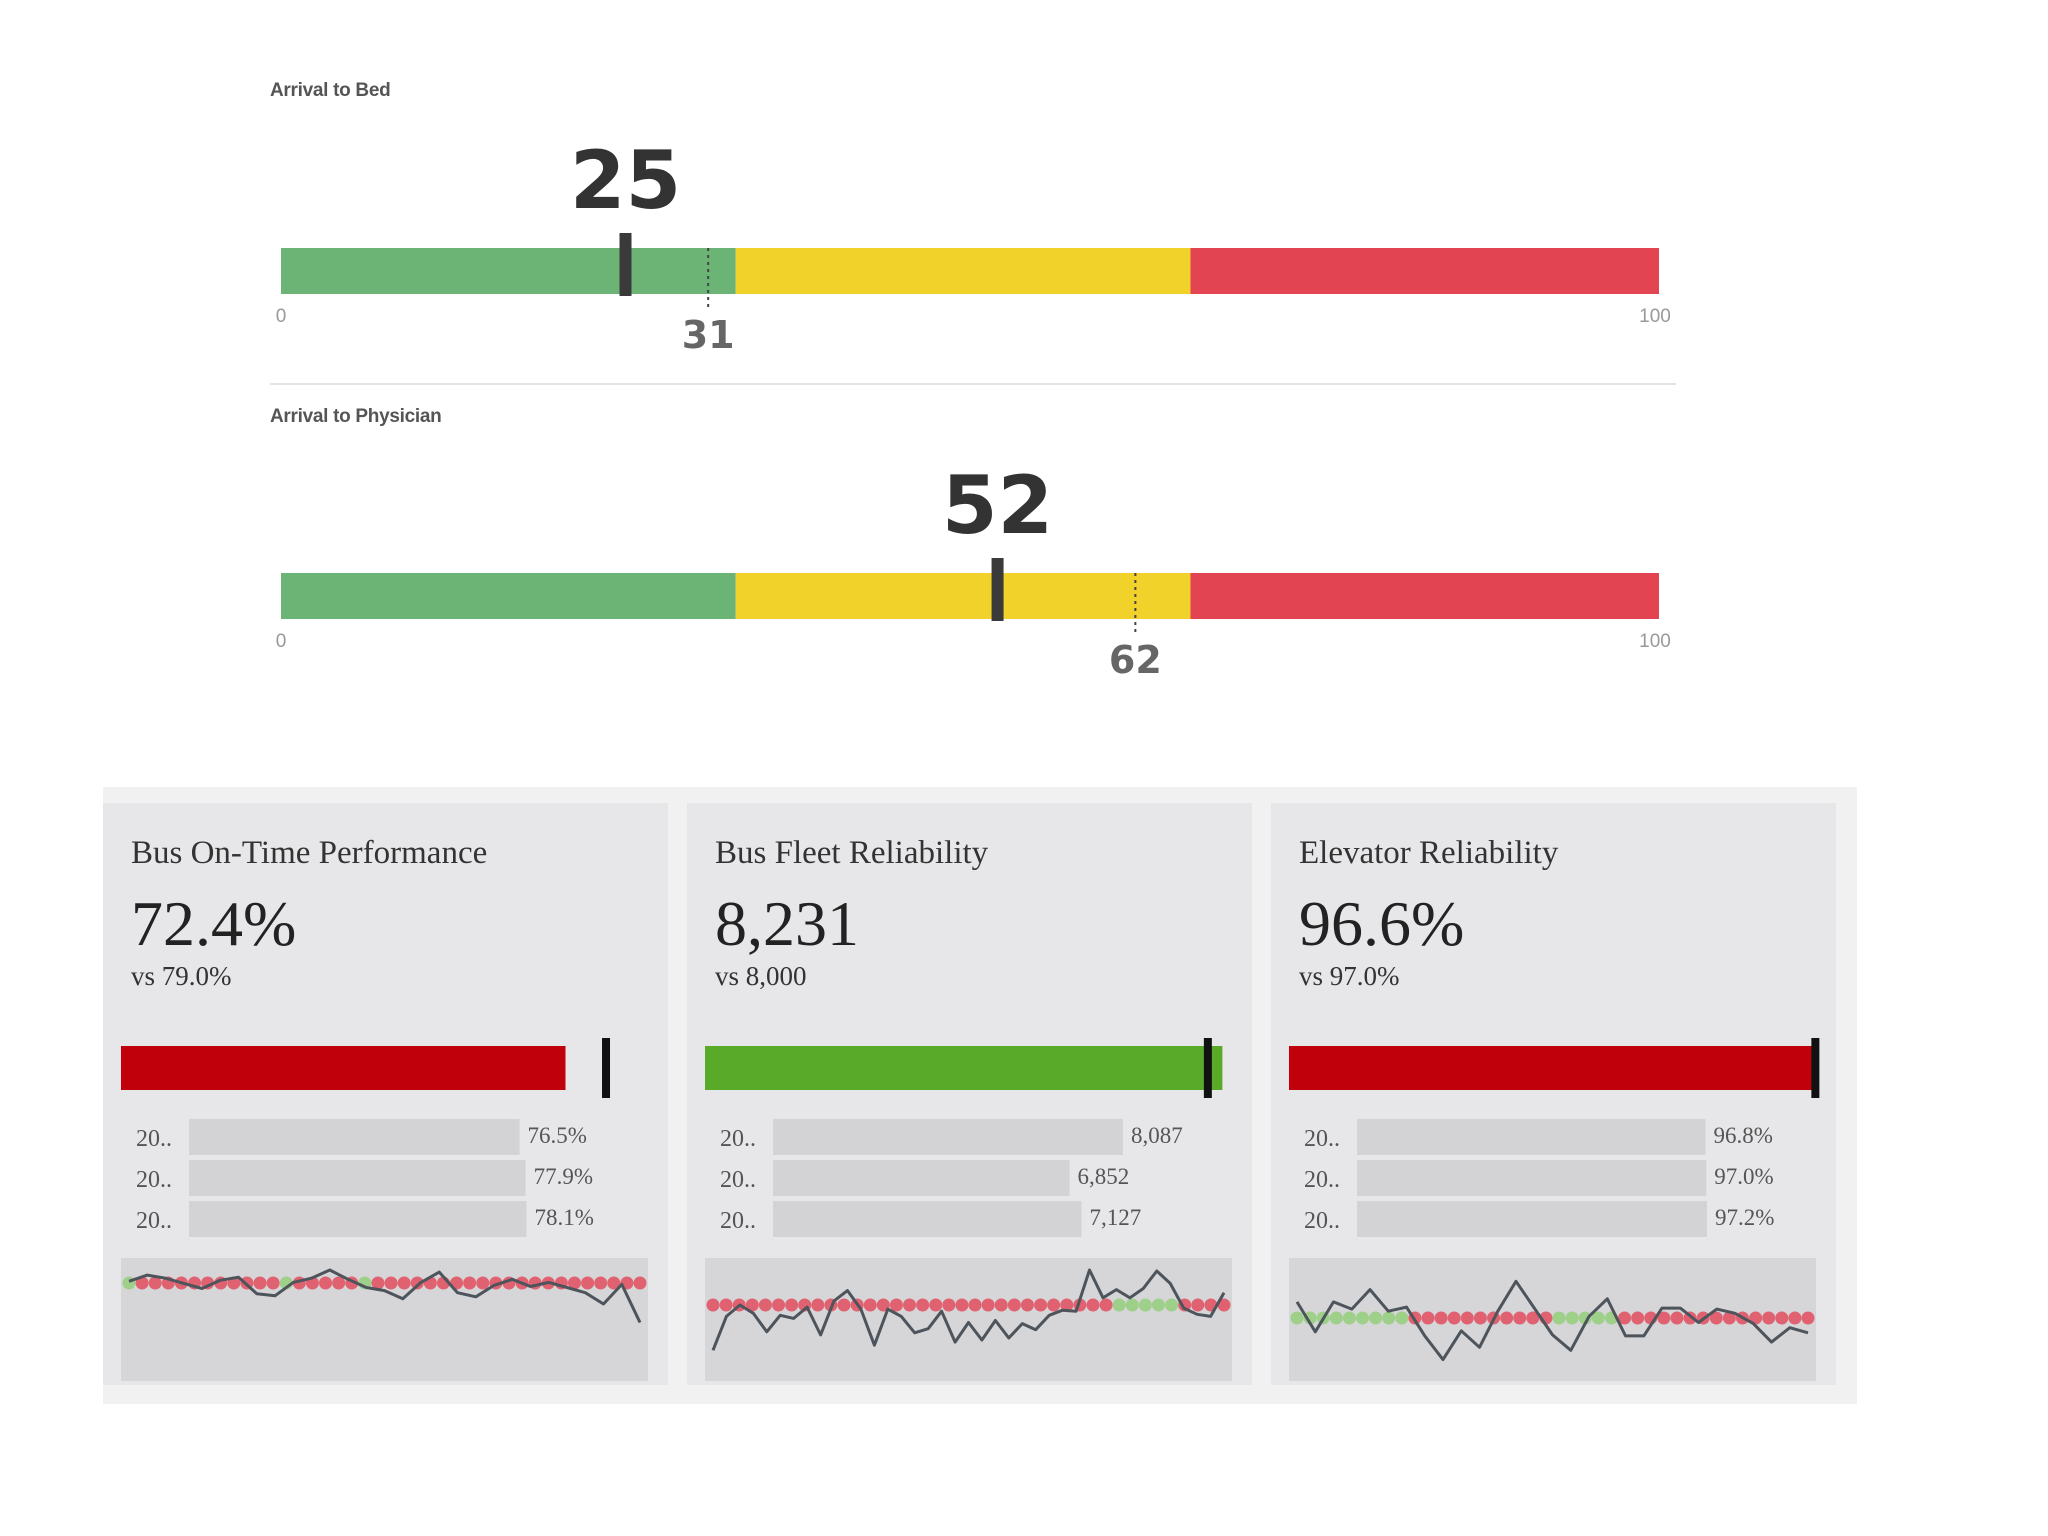 Image resolution: width=2048 pixels, height=1536 pixels. Describe the element at coordinates (181, 976) in the screenshot. I see `kpi-target: vs 79.0%` at that location.